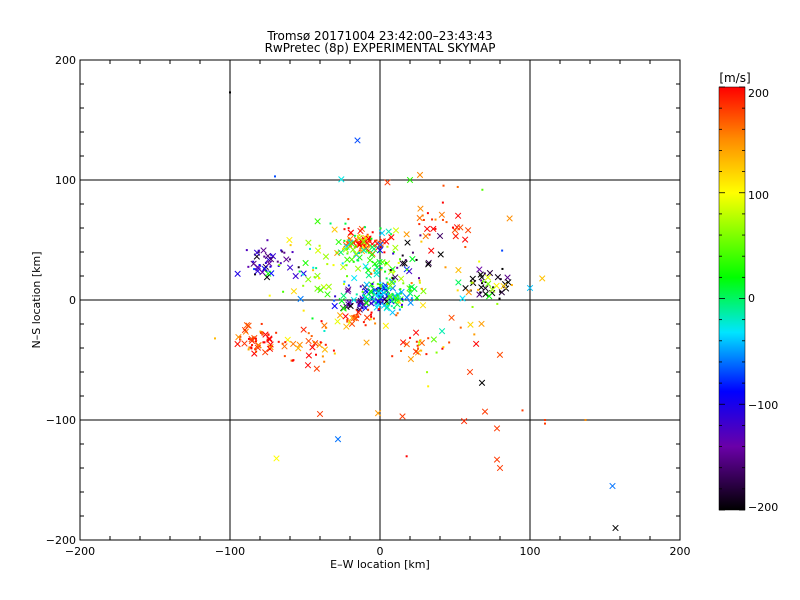 The width and height of the screenshot is (800, 600). Describe the element at coordinates (530, 551) in the screenshot. I see `x-tick-label: 100` at that location.